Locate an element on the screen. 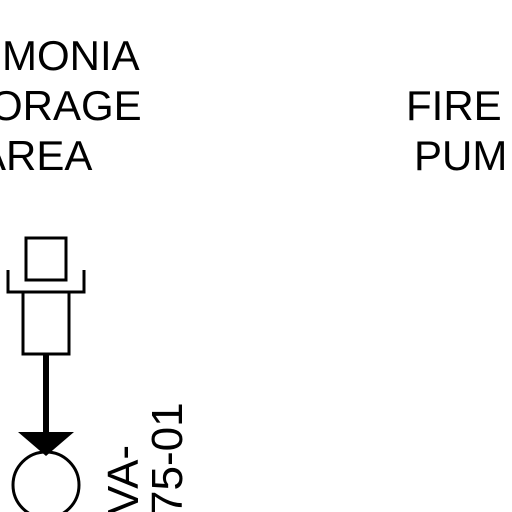 This screenshot has height=512, width=512. valve-tag: VA- 75-01 is located at coordinates (145, 457).